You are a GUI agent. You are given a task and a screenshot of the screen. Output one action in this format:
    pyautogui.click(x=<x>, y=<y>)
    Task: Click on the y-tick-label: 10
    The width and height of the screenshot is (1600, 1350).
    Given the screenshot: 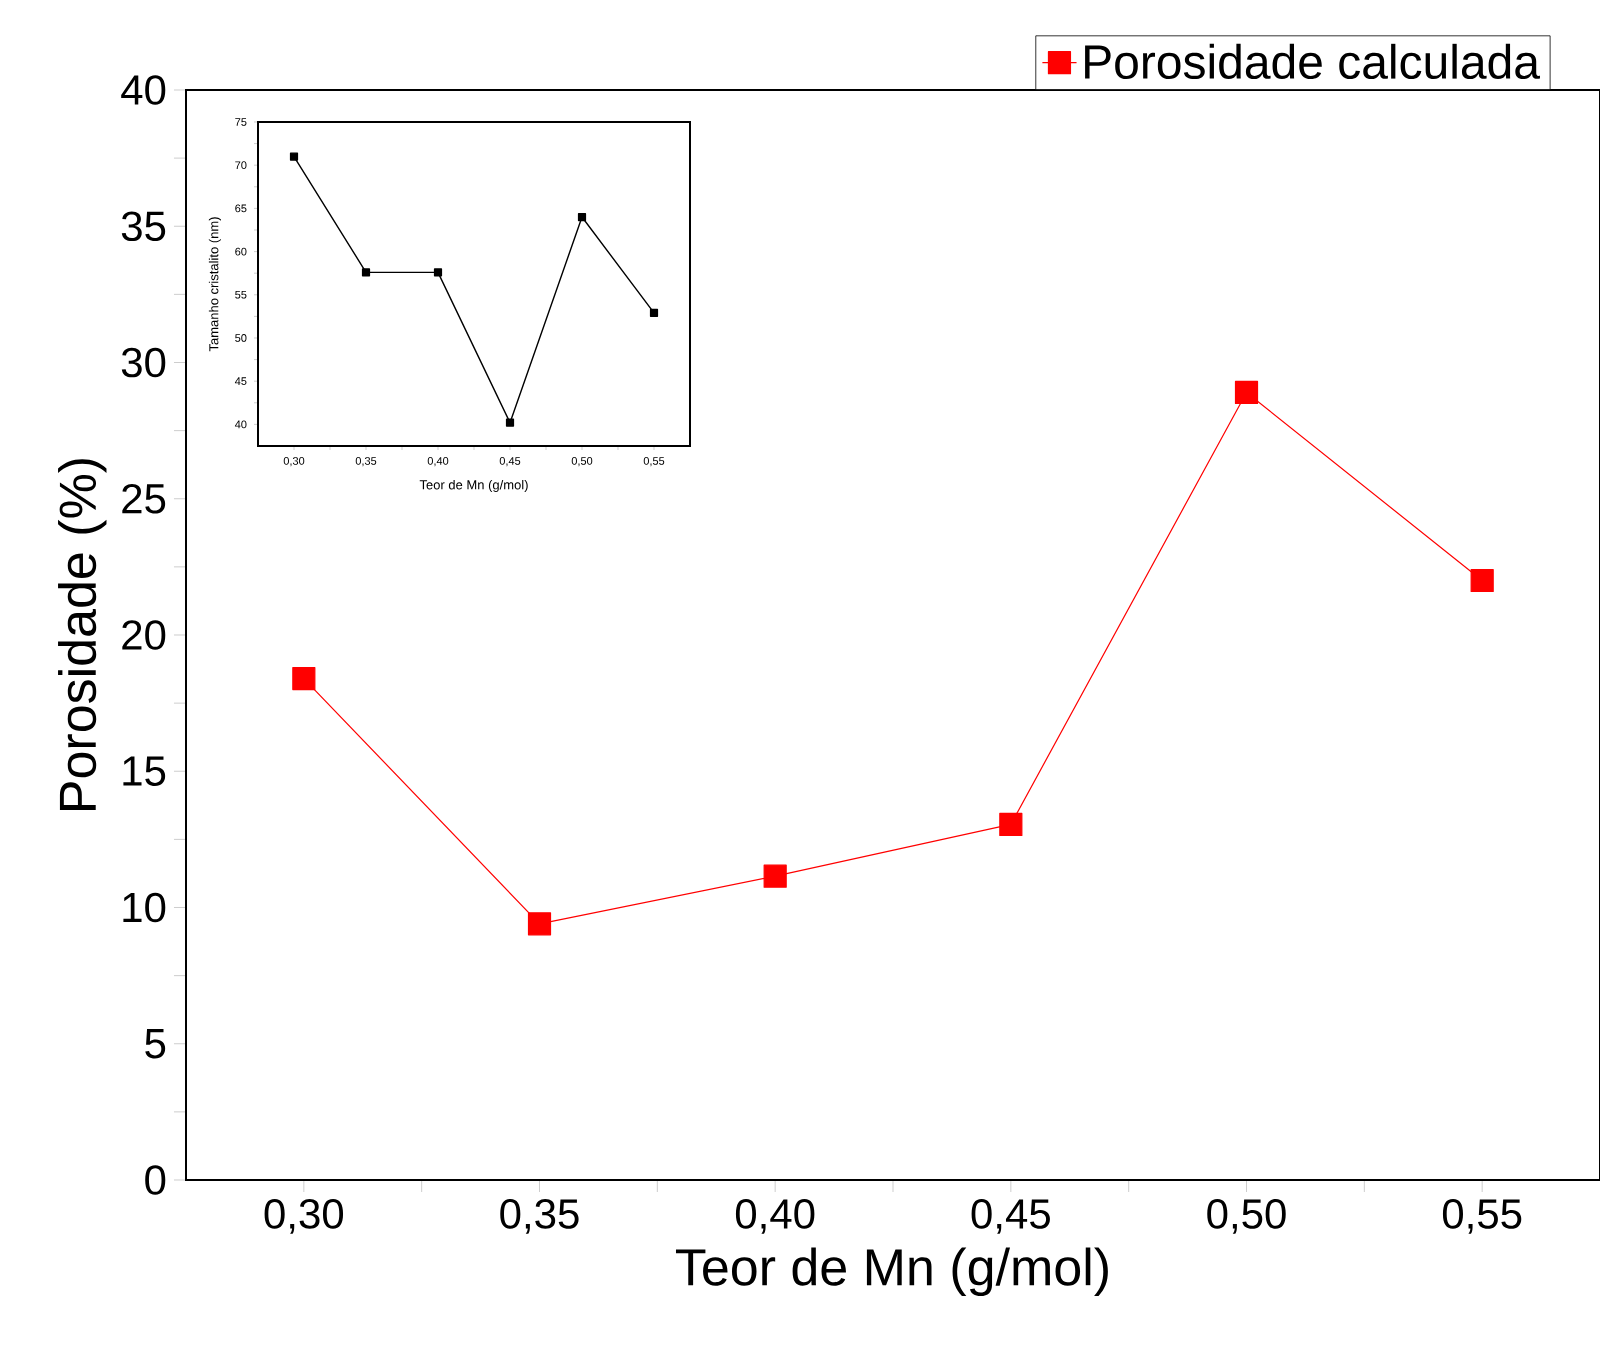 What is the action you would take?
    pyautogui.click(x=144, y=907)
    